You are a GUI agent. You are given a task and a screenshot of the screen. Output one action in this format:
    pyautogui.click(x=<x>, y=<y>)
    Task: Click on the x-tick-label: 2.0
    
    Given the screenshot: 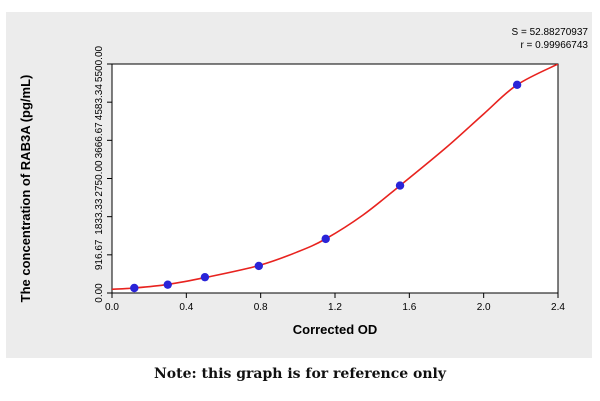 What is the action you would take?
    pyautogui.click(x=484, y=307)
    